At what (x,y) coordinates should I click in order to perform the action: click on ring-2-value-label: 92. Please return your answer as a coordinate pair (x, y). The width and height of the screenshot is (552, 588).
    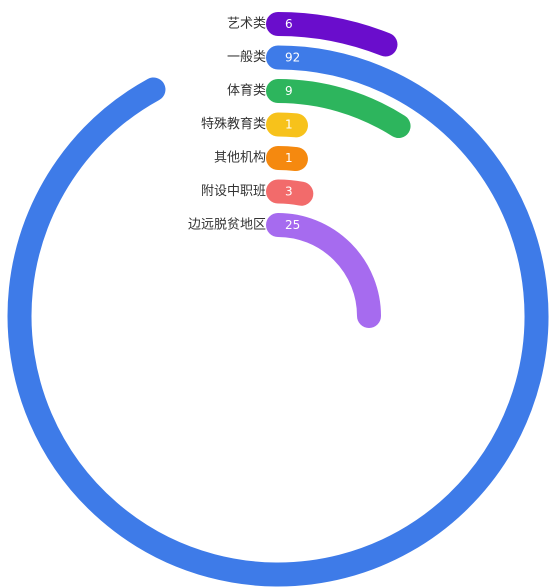
    Looking at the image, I should click on (292, 58).